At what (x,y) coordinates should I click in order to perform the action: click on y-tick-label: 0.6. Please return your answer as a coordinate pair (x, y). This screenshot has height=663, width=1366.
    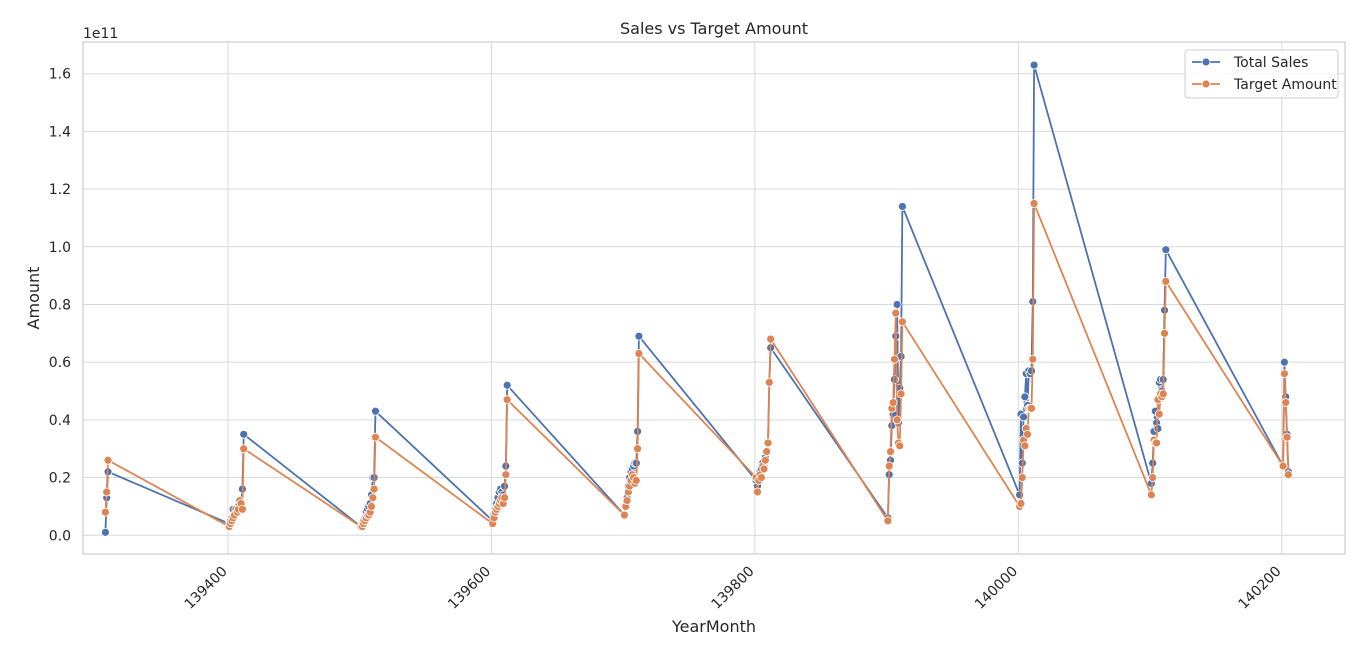
    Looking at the image, I should click on (60, 363).